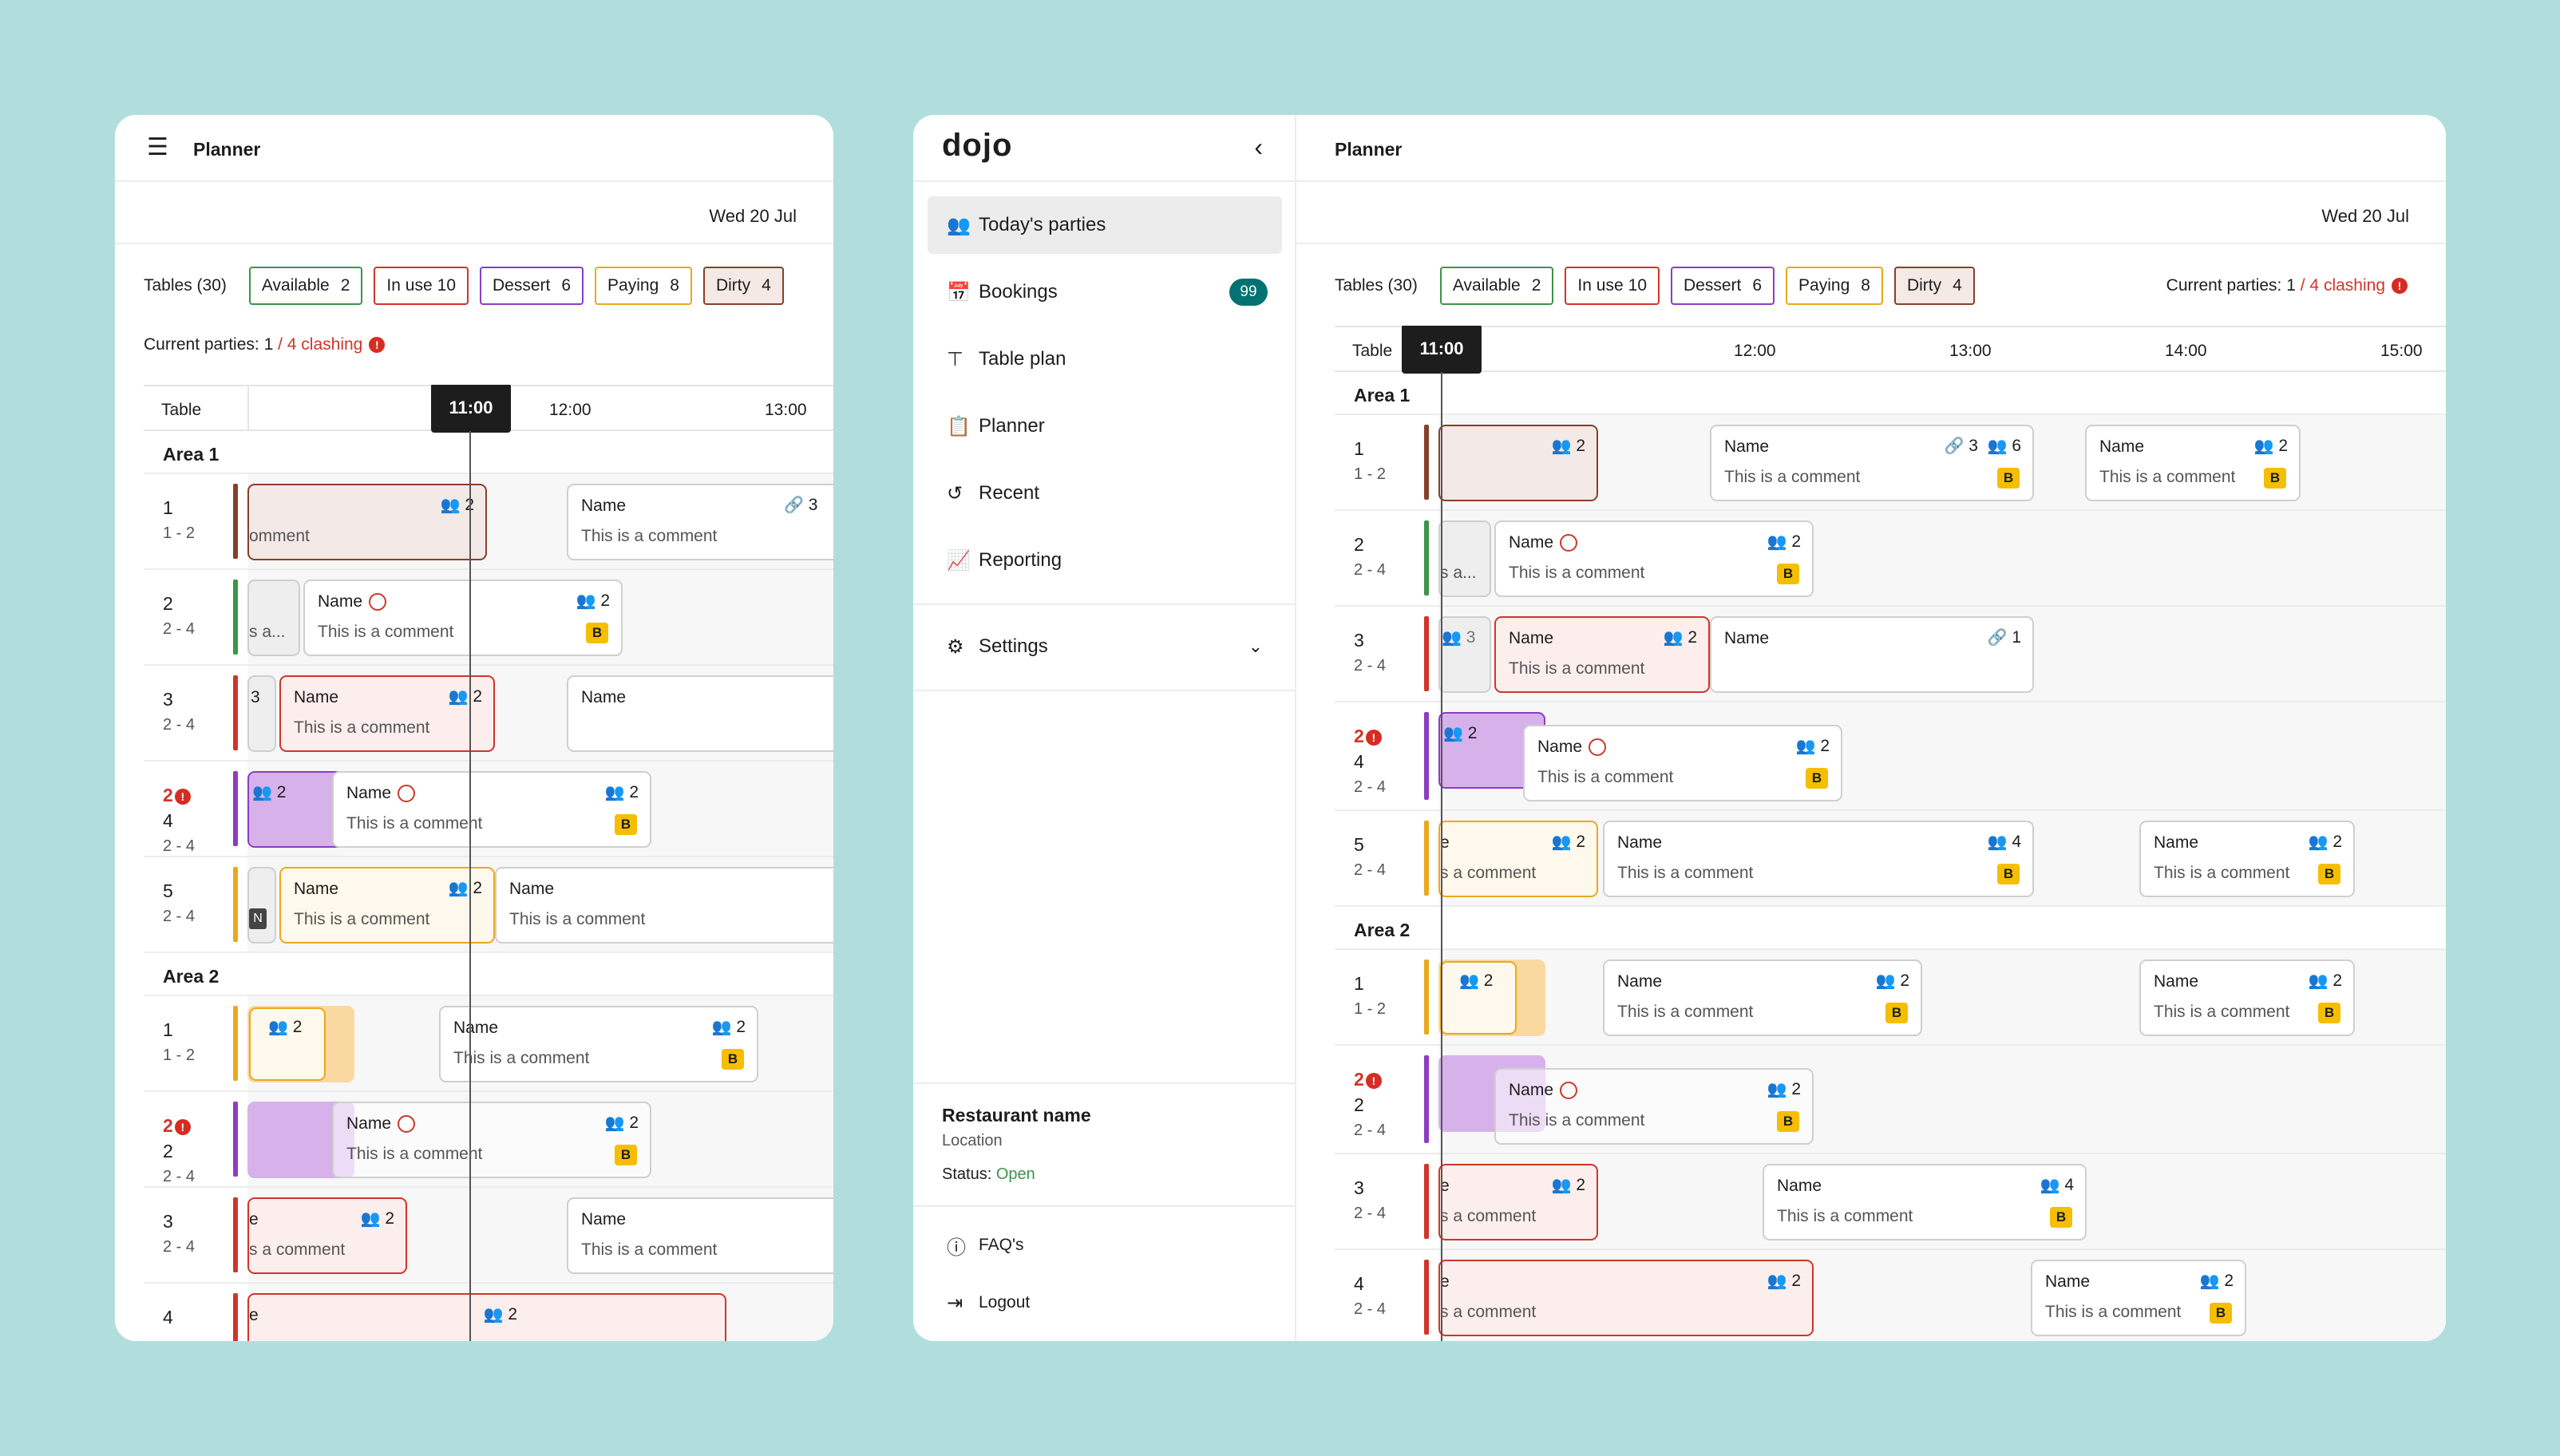  What do you see at coordinates (1757, 285) in the screenshot?
I see `chip-count: 6` at bounding box center [1757, 285].